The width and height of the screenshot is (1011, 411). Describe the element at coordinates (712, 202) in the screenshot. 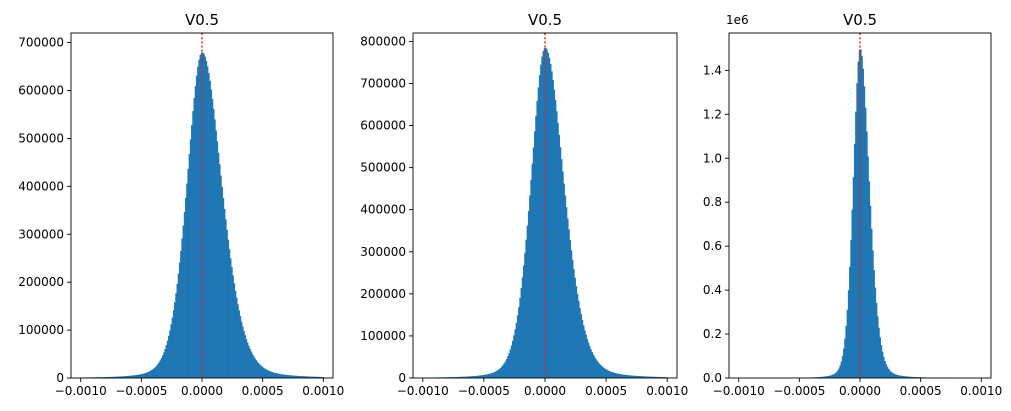

I see `y-tick-label: 0.8` at that location.